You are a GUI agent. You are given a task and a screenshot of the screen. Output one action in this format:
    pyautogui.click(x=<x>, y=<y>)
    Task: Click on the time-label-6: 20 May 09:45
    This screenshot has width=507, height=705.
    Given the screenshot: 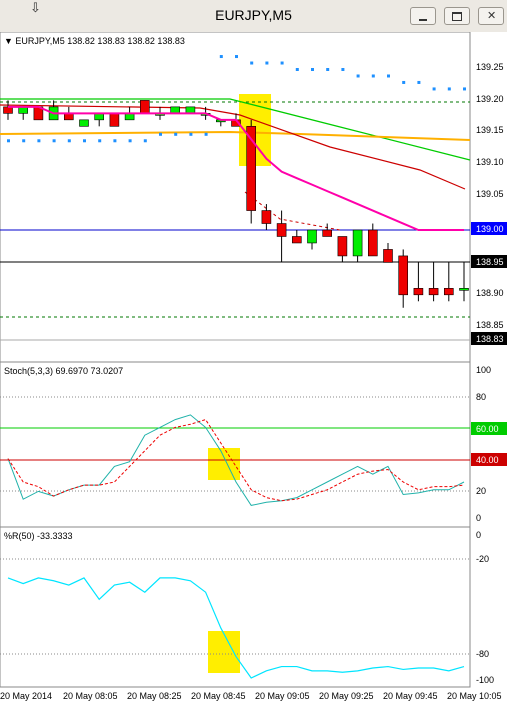 What is the action you would take?
    pyautogui.click(x=410, y=696)
    